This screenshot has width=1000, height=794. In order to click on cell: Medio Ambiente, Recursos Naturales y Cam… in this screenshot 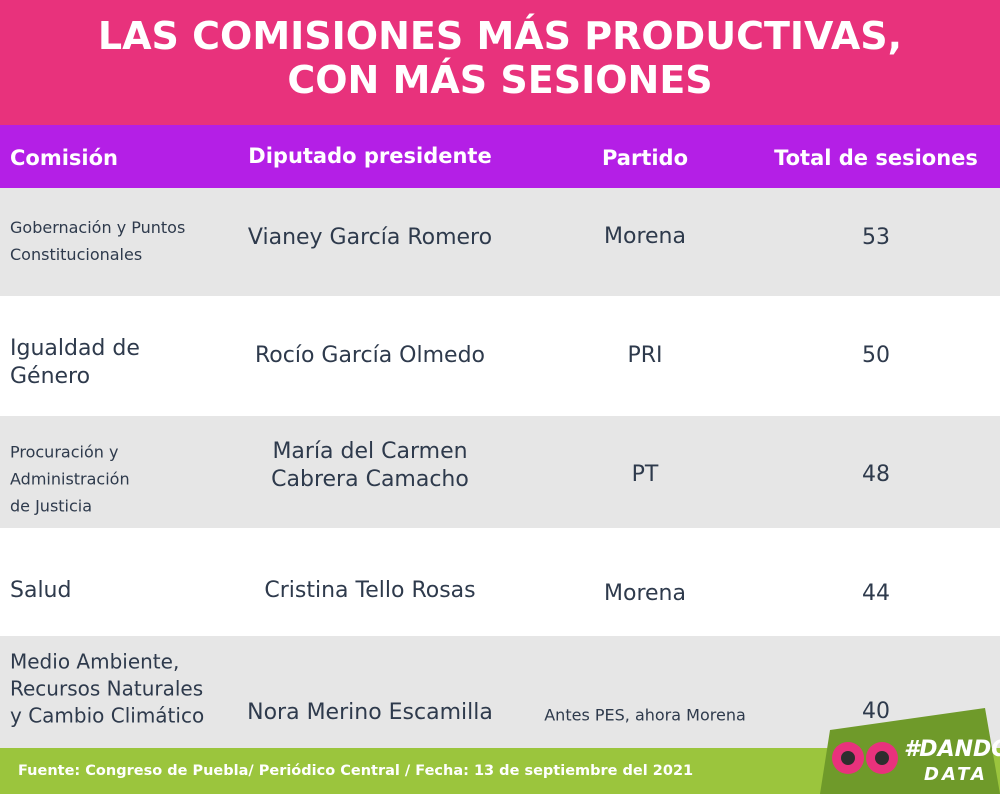, I will do `click(107, 689)`.